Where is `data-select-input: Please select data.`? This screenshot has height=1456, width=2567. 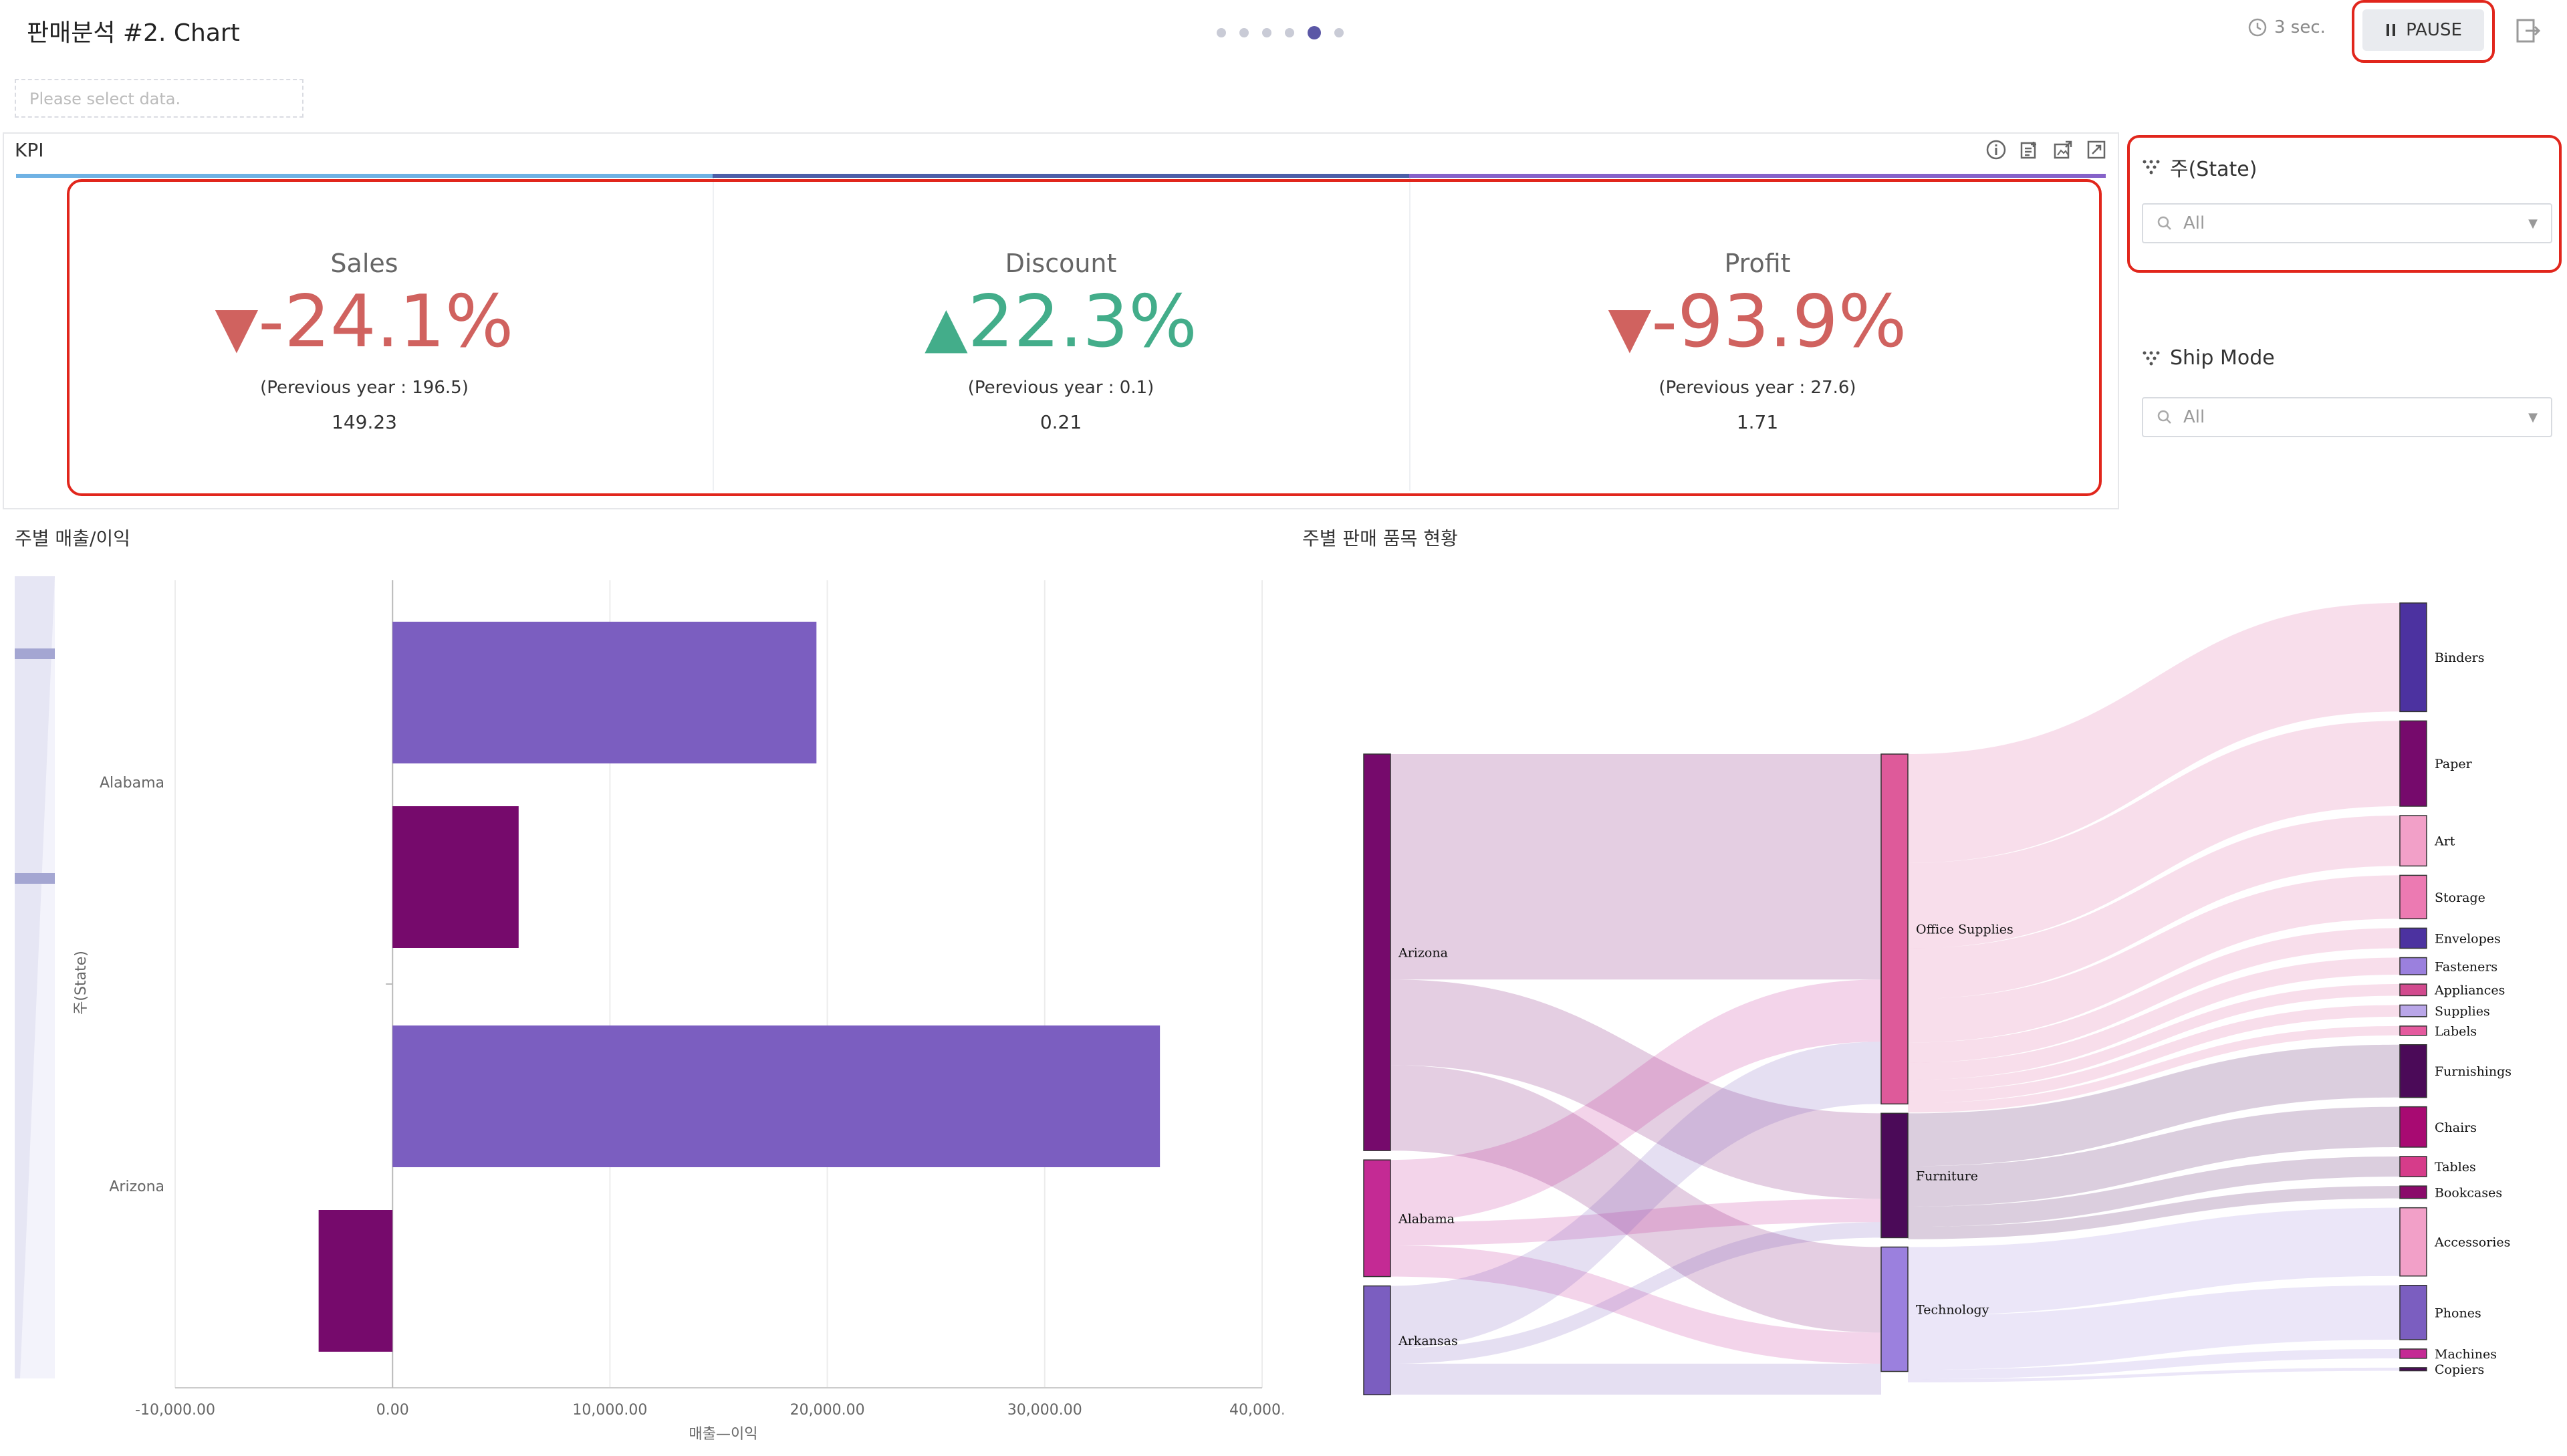 data-select-input: Please select data. is located at coordinates (159, 98).